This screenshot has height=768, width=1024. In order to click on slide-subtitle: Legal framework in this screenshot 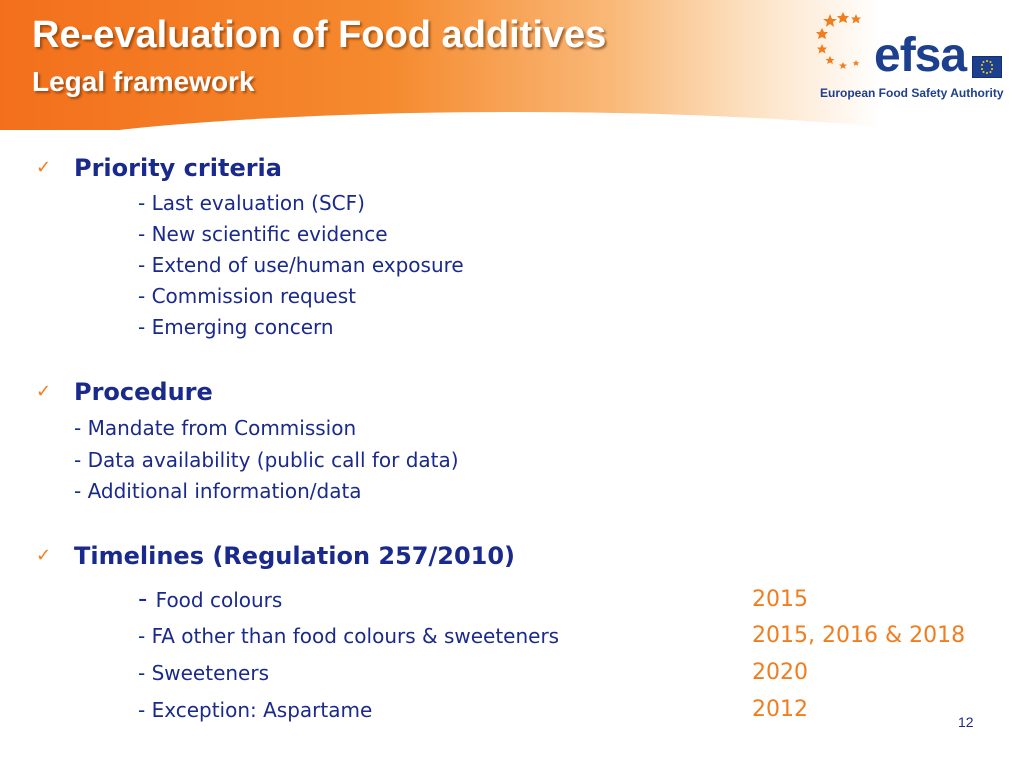, I will do `click(143, 81)`.